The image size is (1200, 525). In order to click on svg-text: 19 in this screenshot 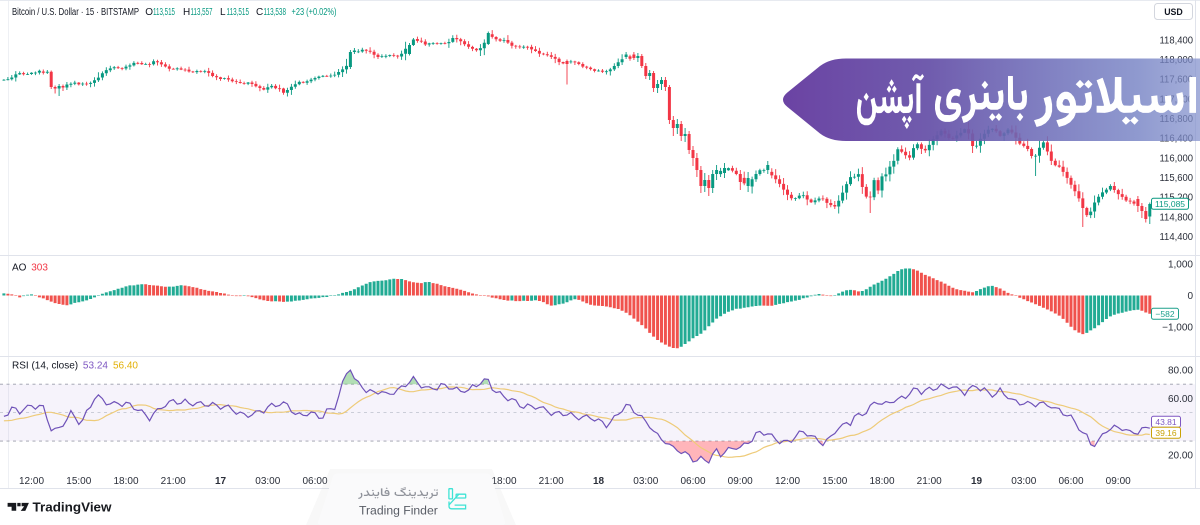, I will do `click(977, 481)`.